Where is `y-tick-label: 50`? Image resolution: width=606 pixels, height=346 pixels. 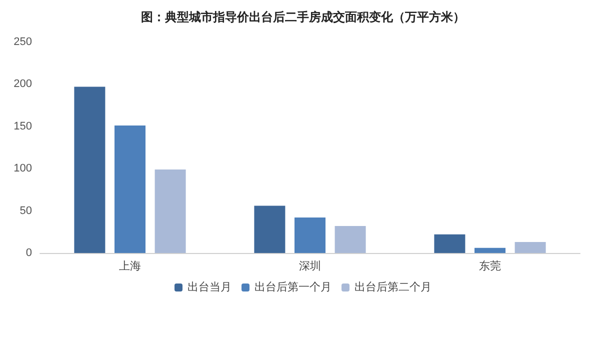
y-tick-label: 50 is located at coordinates (26, 210).